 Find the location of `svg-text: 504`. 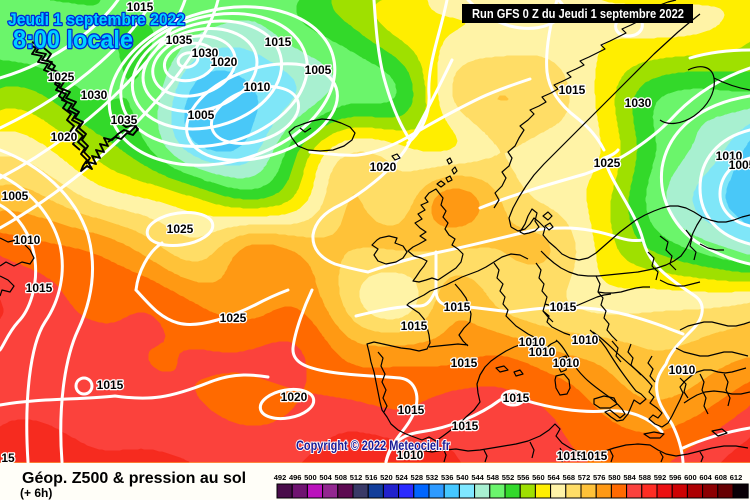

svg-text: 504 is located at coordinates (325, 477).